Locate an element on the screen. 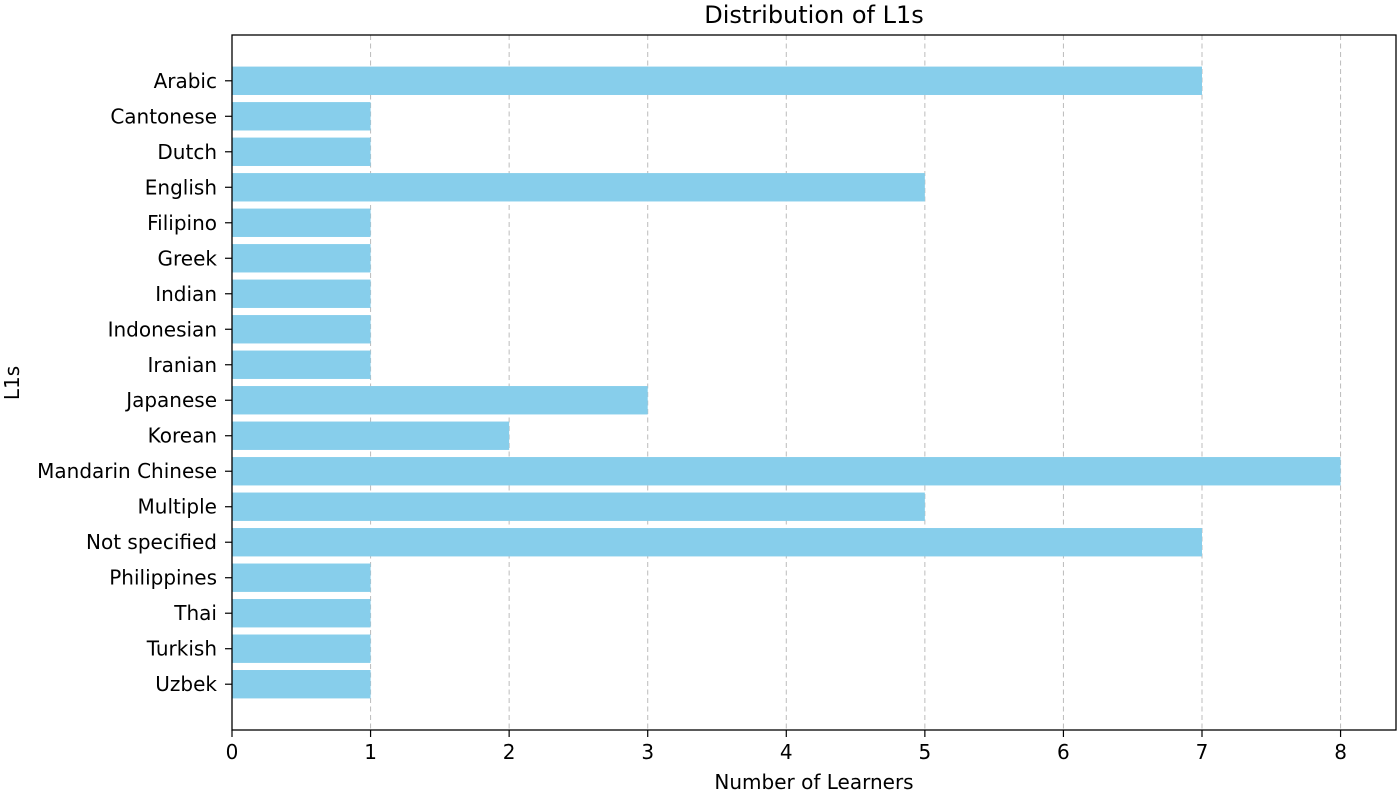 The width and height of the screenshot is (1400, 792). x-tick-label: 8 is located at coordinates (1340, 752).